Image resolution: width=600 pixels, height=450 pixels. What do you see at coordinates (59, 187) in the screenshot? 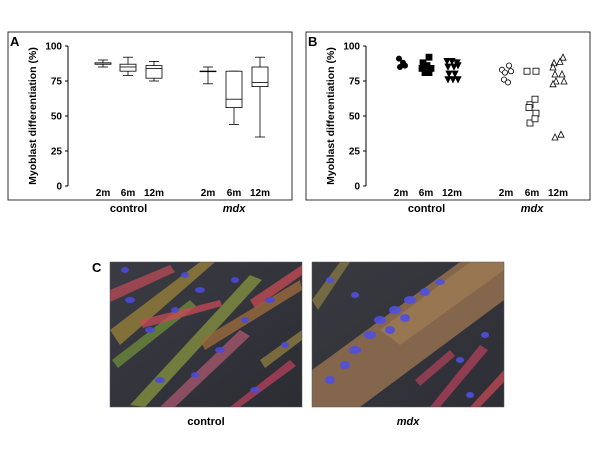
I see `panel-a-y-tick-label: 0` at bounding box center [59, 187].